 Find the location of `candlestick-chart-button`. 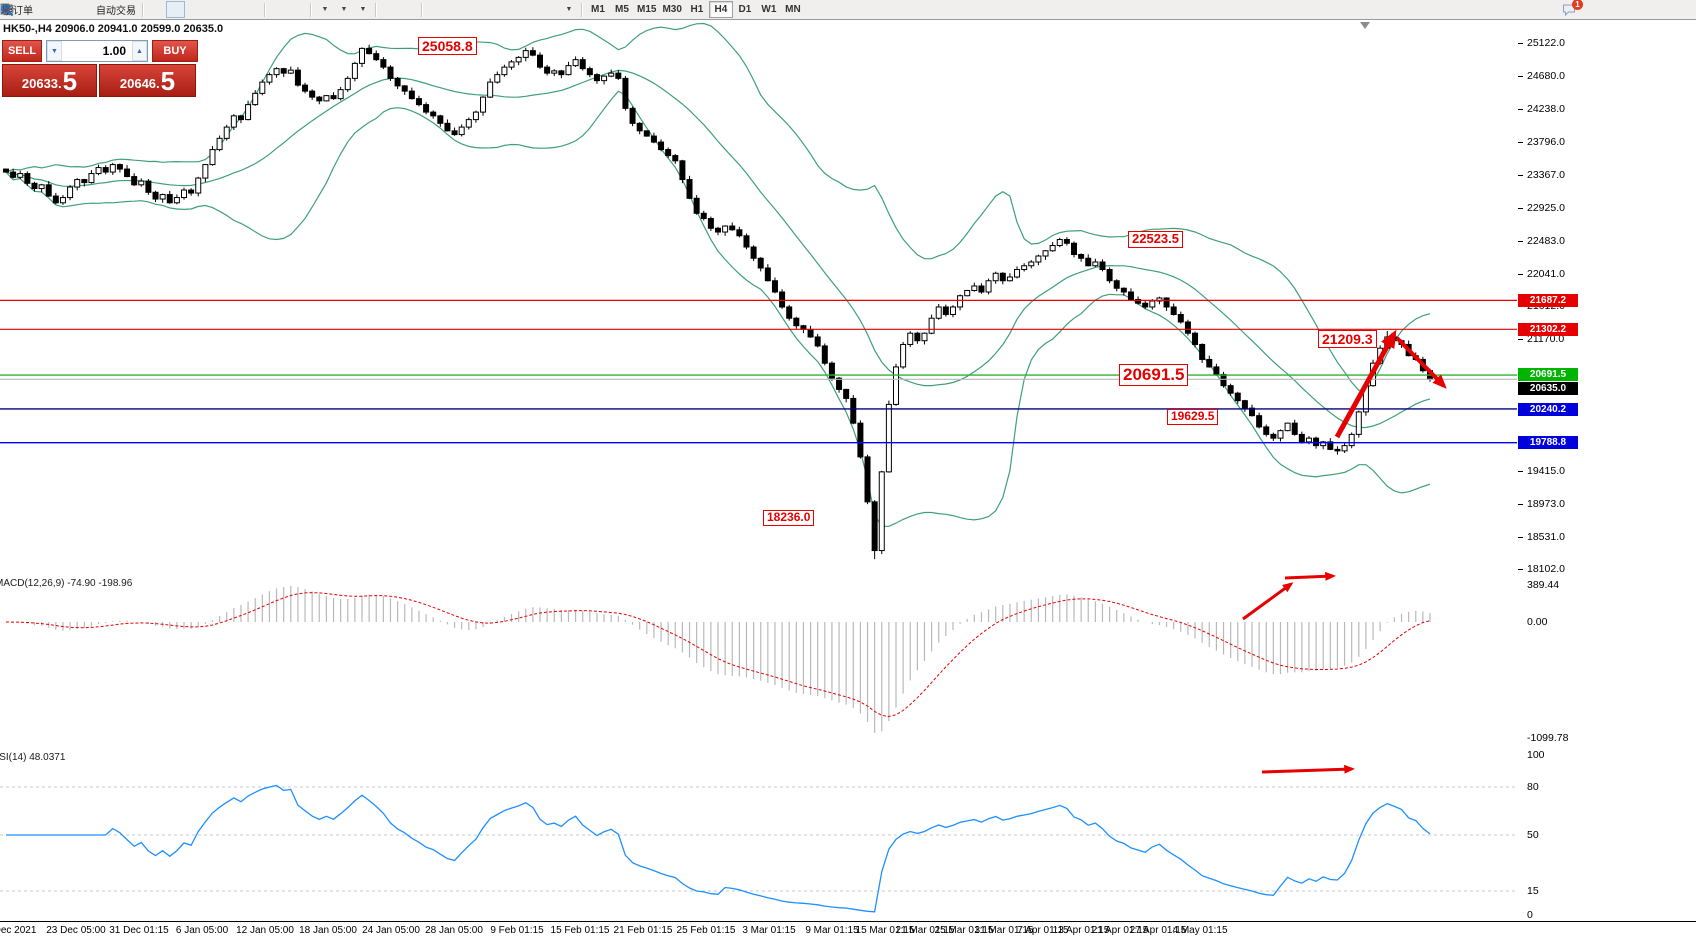

candlestick-chart-button is located at coordinates (93, 9).